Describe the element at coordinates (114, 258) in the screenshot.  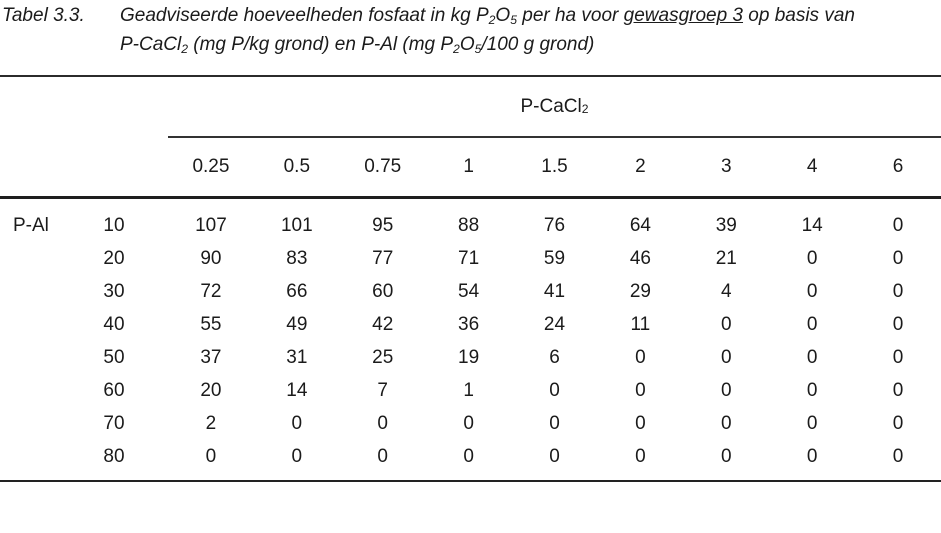
I see `row-label: 20` at that location.